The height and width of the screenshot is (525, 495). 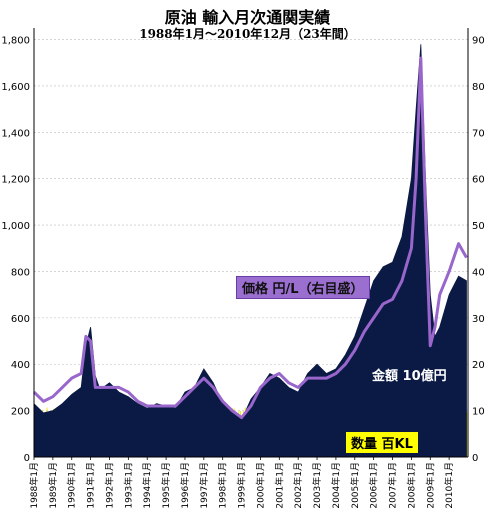 I want to click on x-tick-label: 2005年1月, so click(x=355, y=485).